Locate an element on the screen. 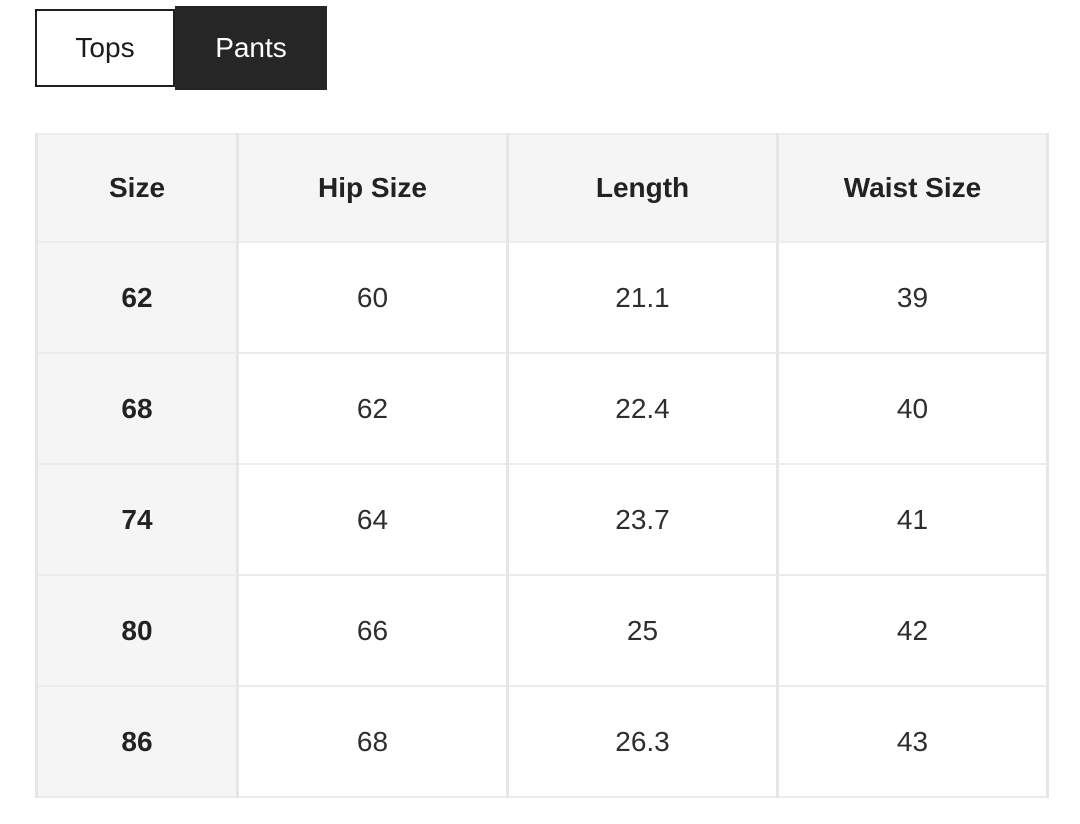 This screenshot has height=824, width=1080. table-row: 62 60 21.1 39 is located at coordinates (542, 297).